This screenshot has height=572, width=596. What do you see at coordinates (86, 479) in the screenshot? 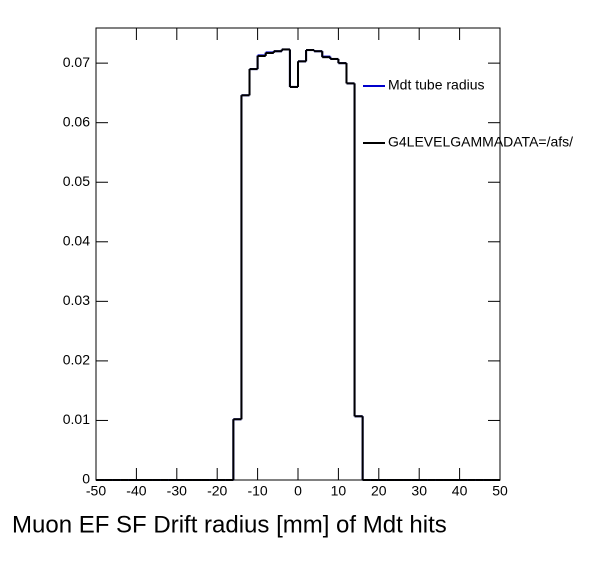
I see `y-tick-label: 0` at bounding box center [86, 479].